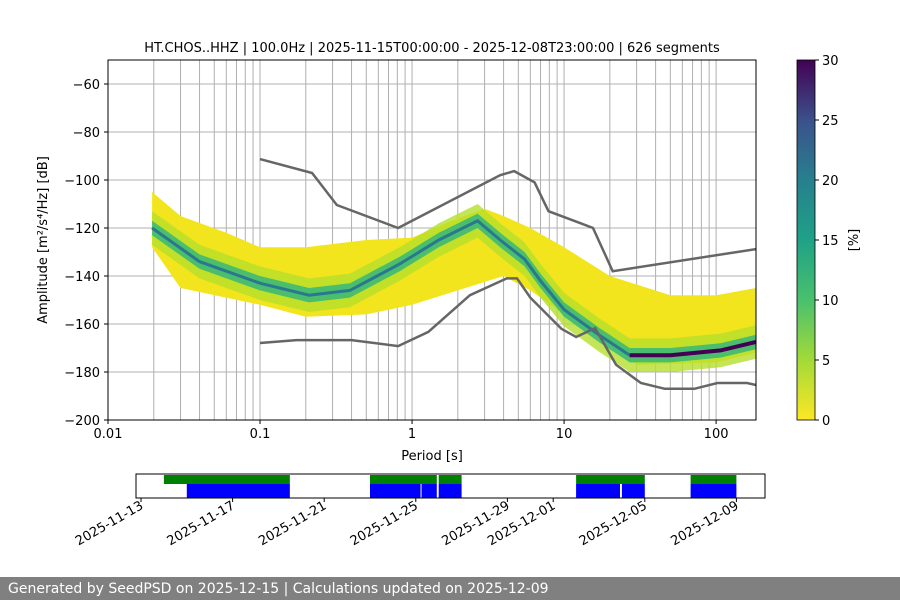  What do you see at coordinates (82, 373) in the screenshot?
I see `y-tick-label: −180` at bounding box center [82, 373].